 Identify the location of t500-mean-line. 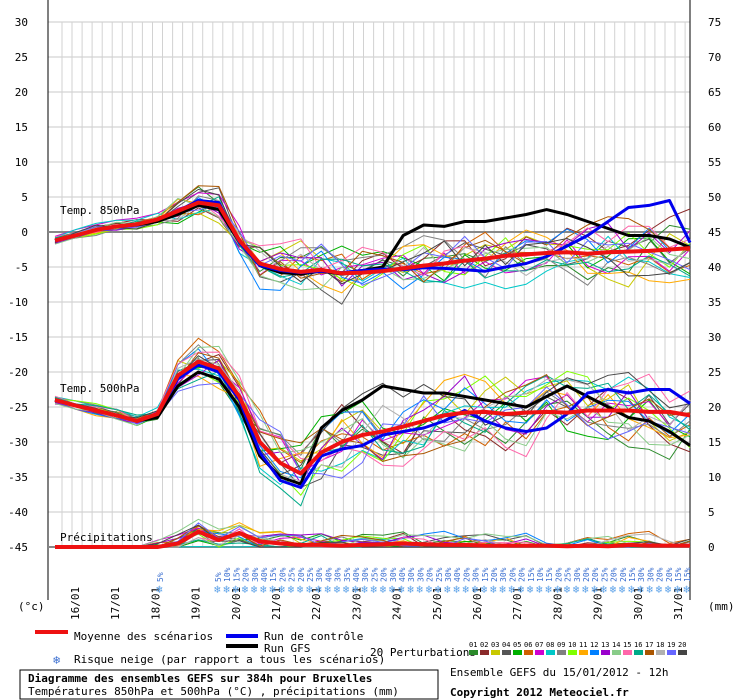
(372, 417).